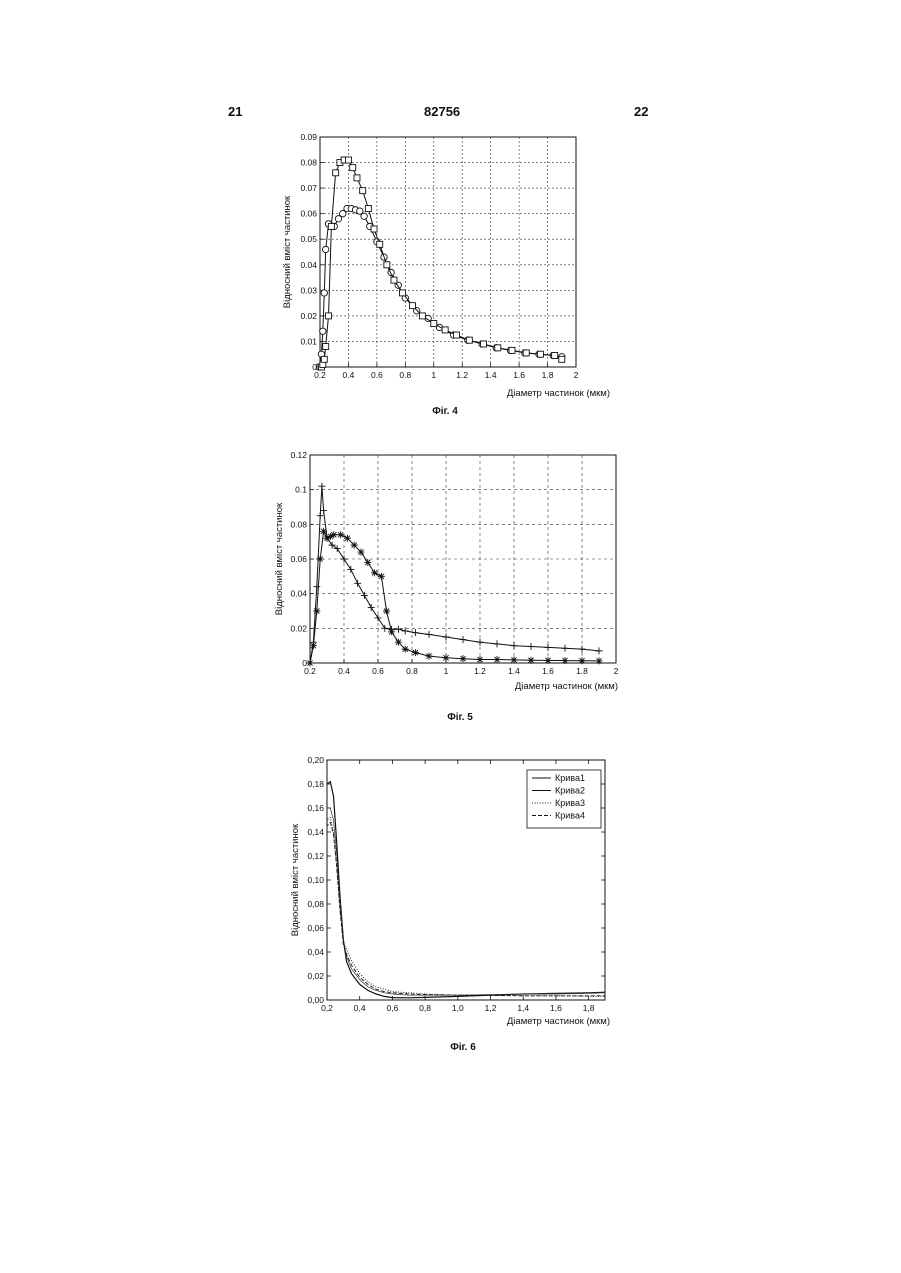  I want to click on y-tick-label: 0,20, so click(315, 760).